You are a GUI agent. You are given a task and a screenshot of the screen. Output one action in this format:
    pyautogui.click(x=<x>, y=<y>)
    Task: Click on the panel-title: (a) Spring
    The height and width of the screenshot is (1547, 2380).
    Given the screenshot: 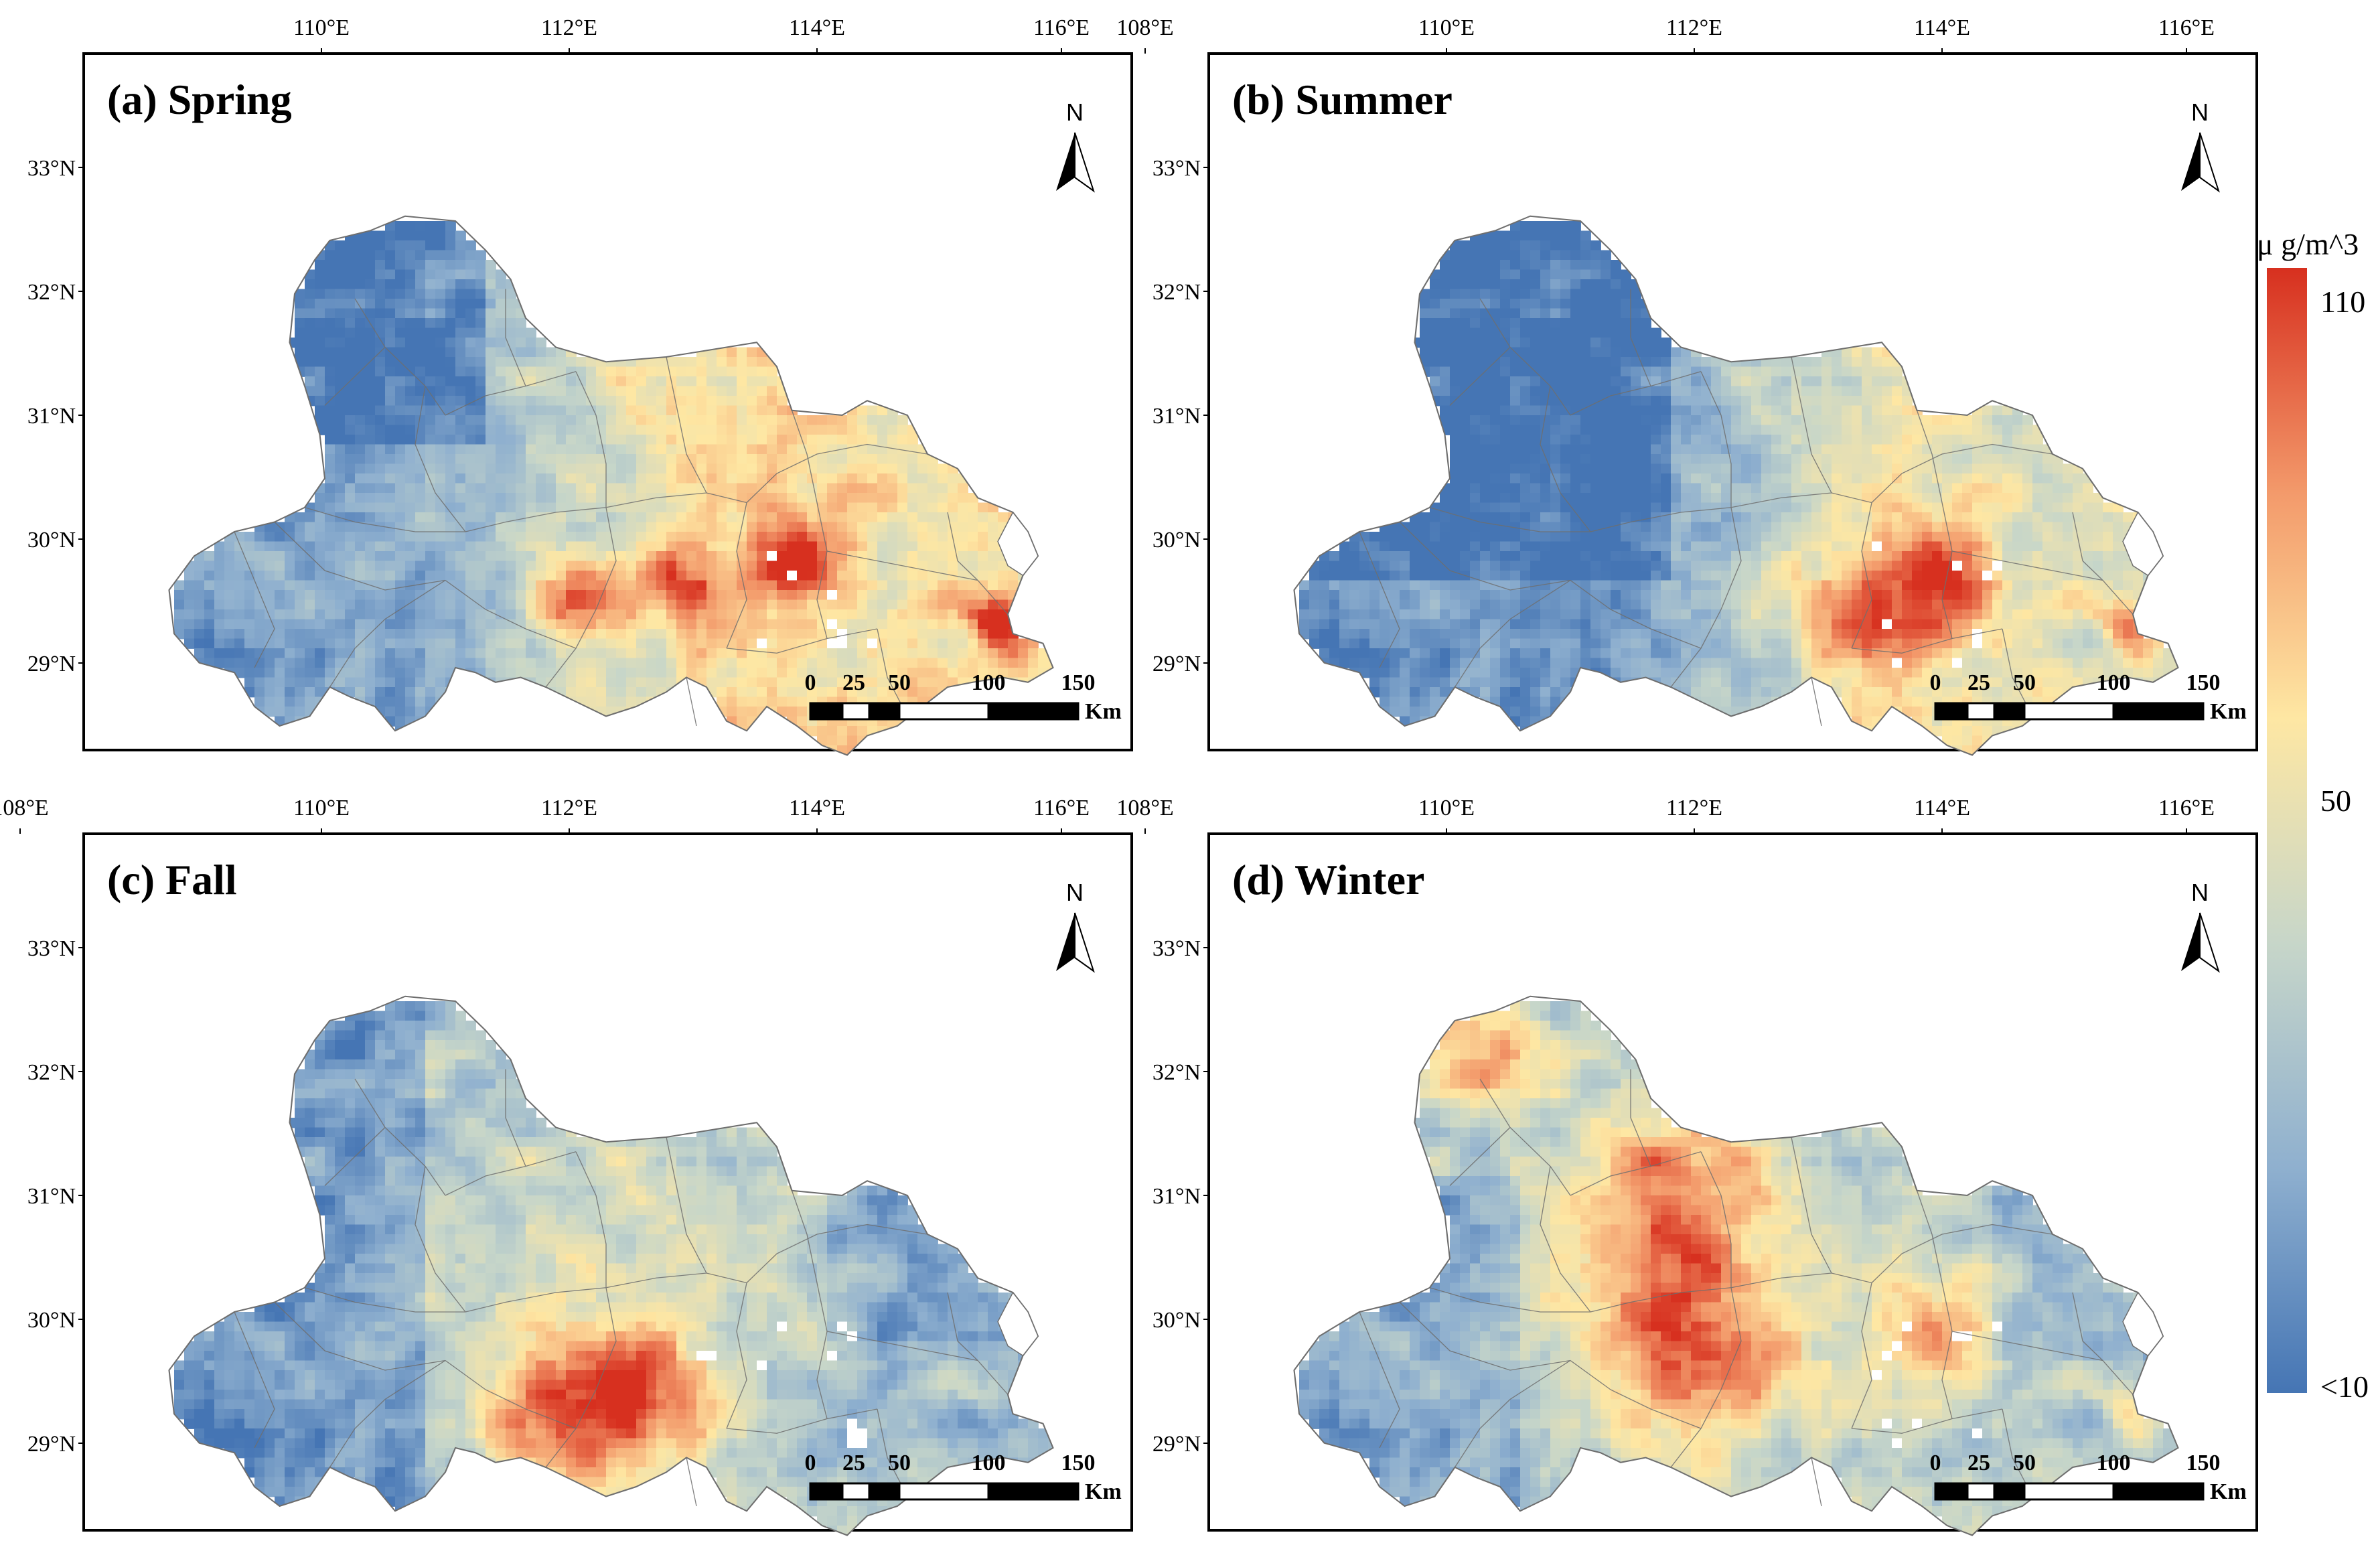 What is the action you would take?
    pyautogui.click(x=200, y=99)
    